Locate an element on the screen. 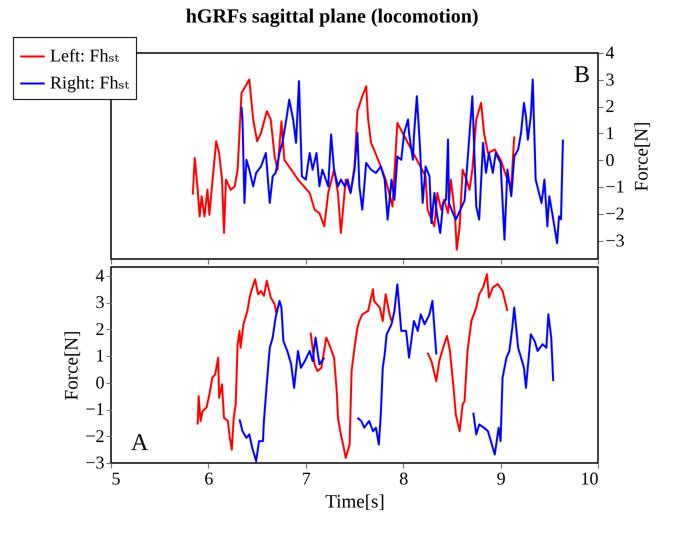 The width and height of the screenshot is (679, 541). y-tick-label: 0 is located at coordinates (100, 382).